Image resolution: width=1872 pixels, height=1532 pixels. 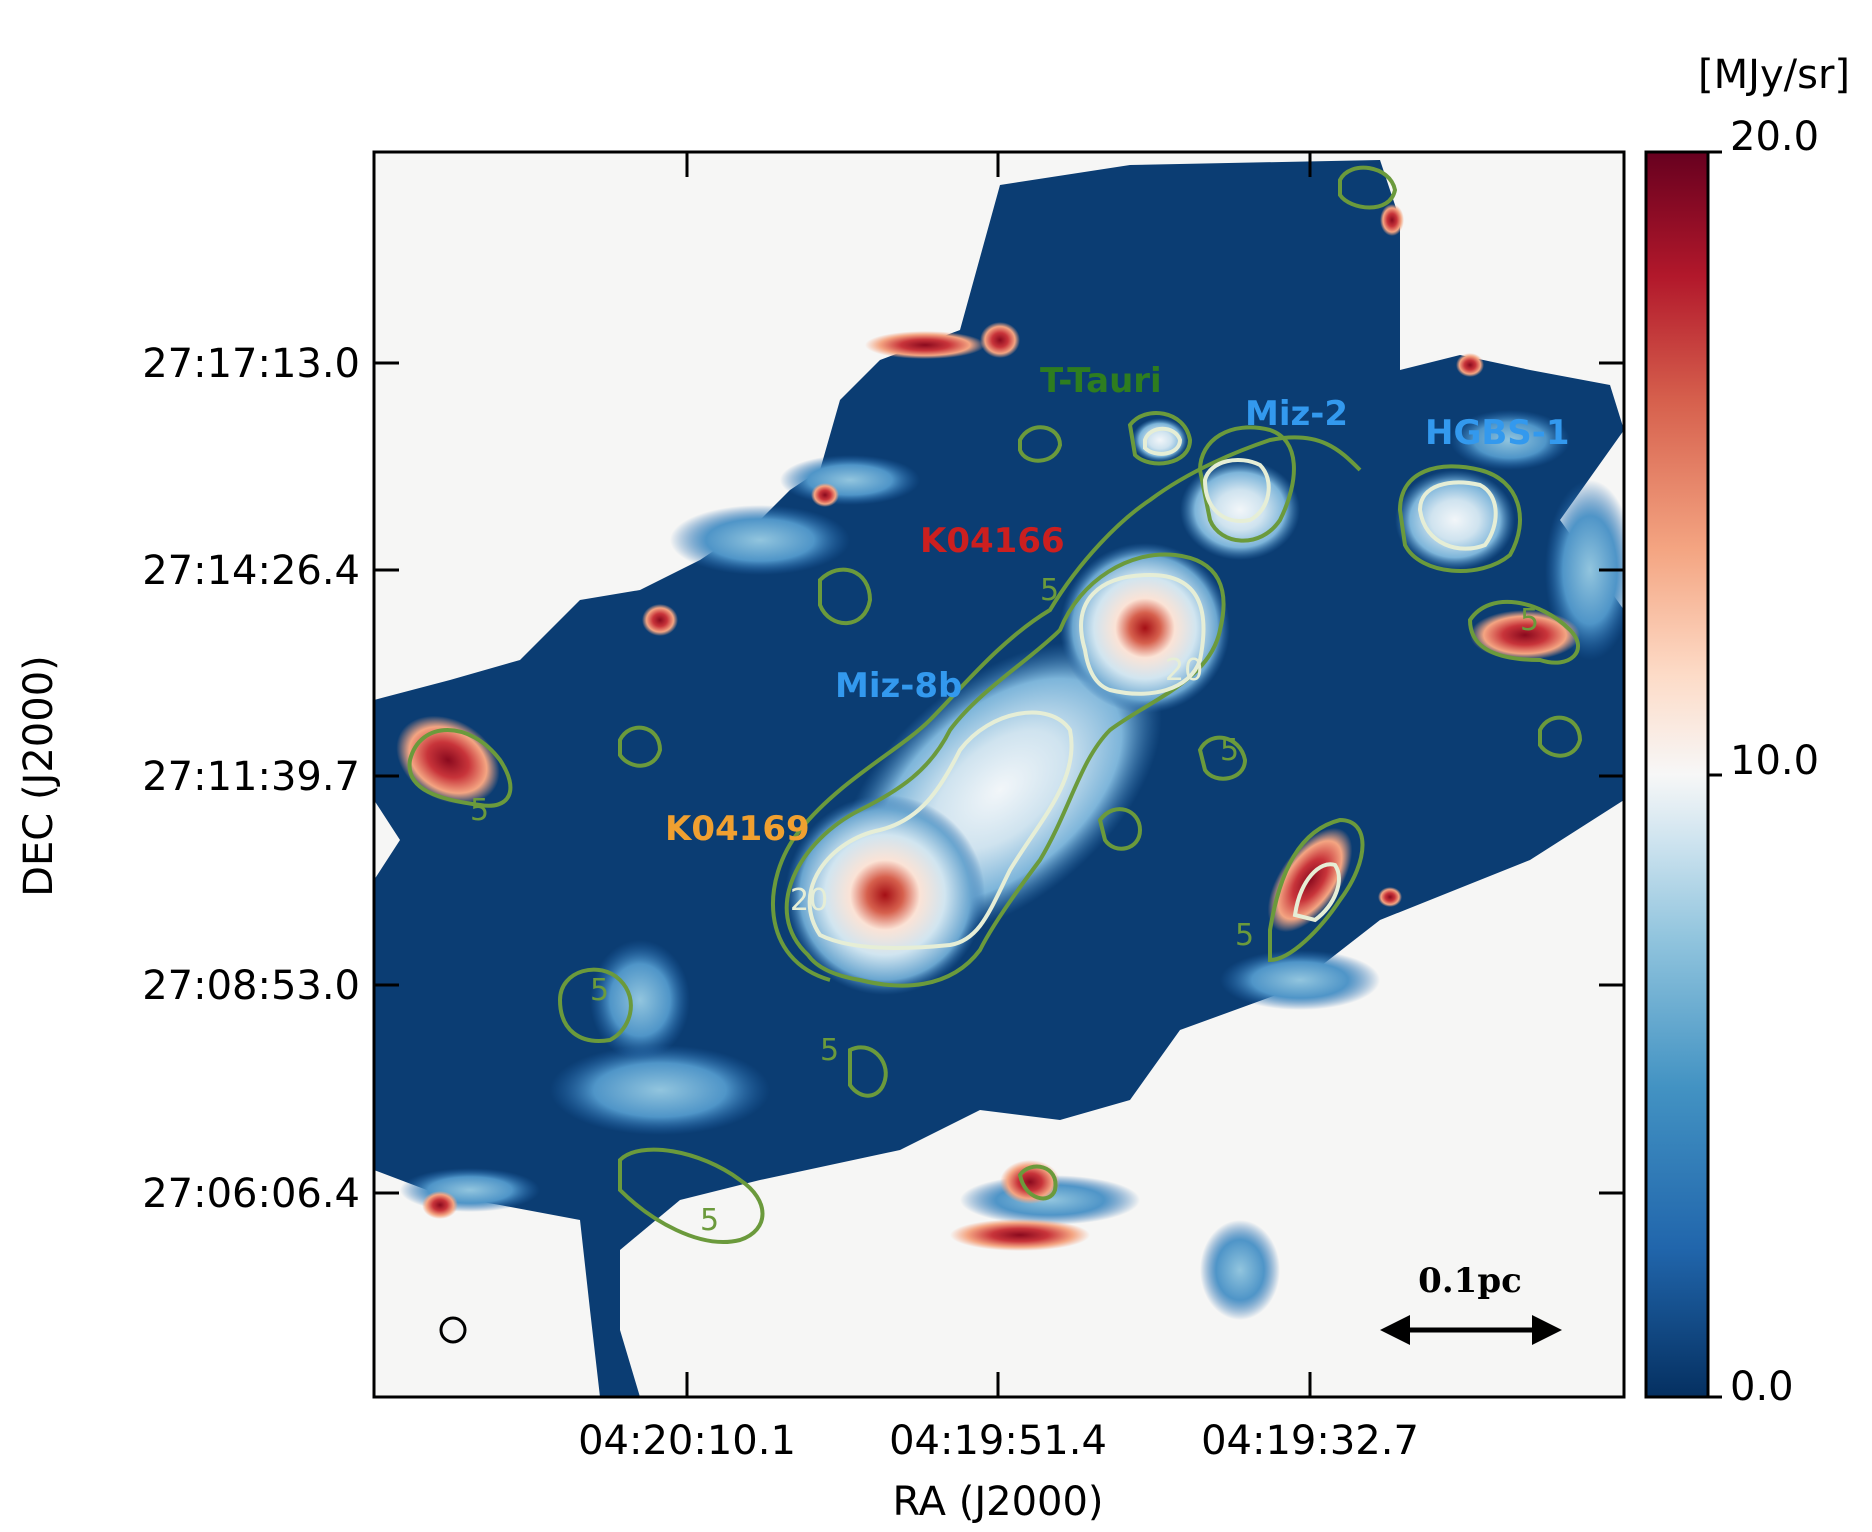 I want to click on x-tick-label: 04:19:51.4, so click(x=998, y=1441).